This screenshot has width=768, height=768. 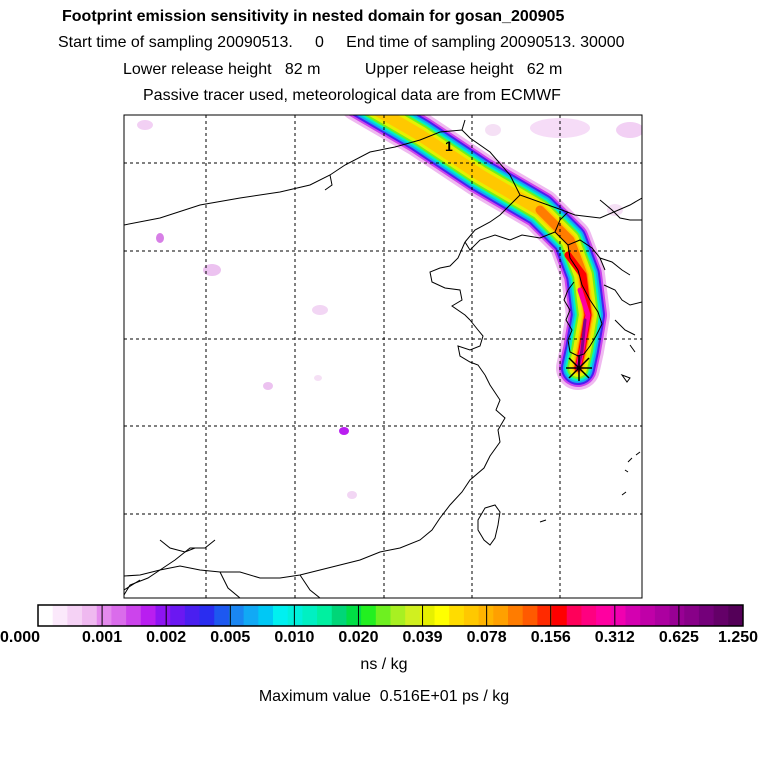 What do you see at coordinates (20, 637) in the screenshot?
I see `colorbar-tick-label: 0.000` at bounding box center [20, 637].